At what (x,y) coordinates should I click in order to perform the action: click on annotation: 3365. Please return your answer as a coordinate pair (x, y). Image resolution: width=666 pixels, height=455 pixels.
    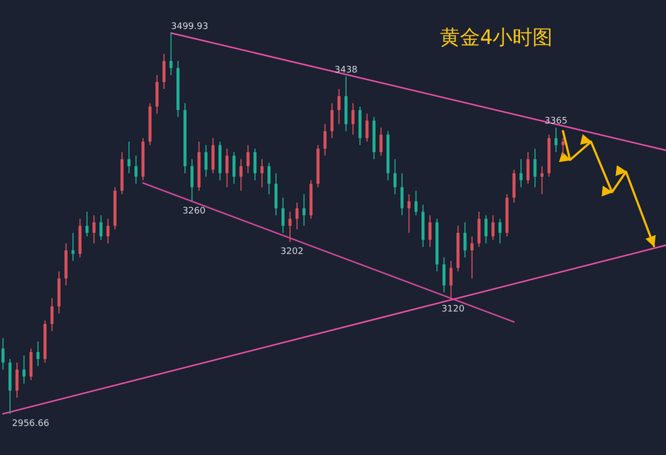
    Looking at the image, I should click on (556, 121).